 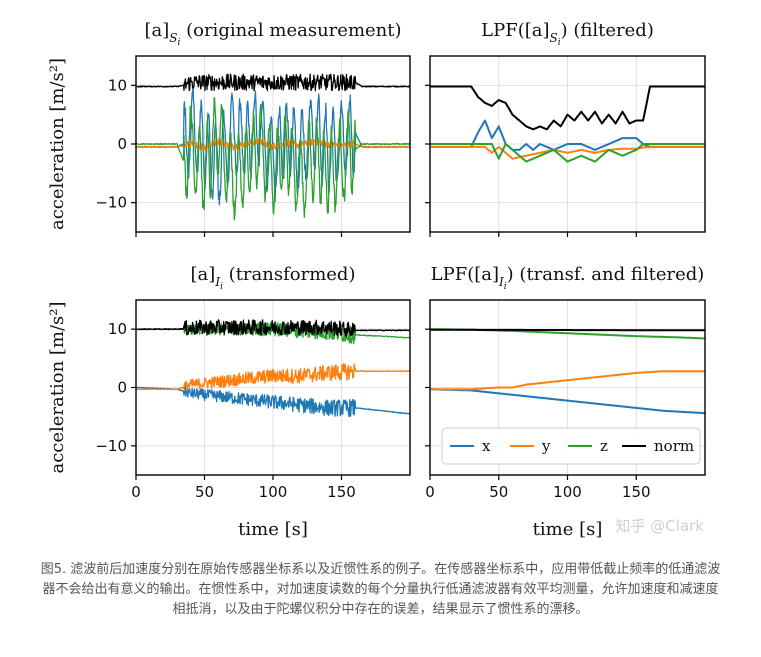 What do you see at coordinates (606, 274) in the screenshot?
I see `title-rest: ) (transf. and filtered)` at bounding box center [606, 274].